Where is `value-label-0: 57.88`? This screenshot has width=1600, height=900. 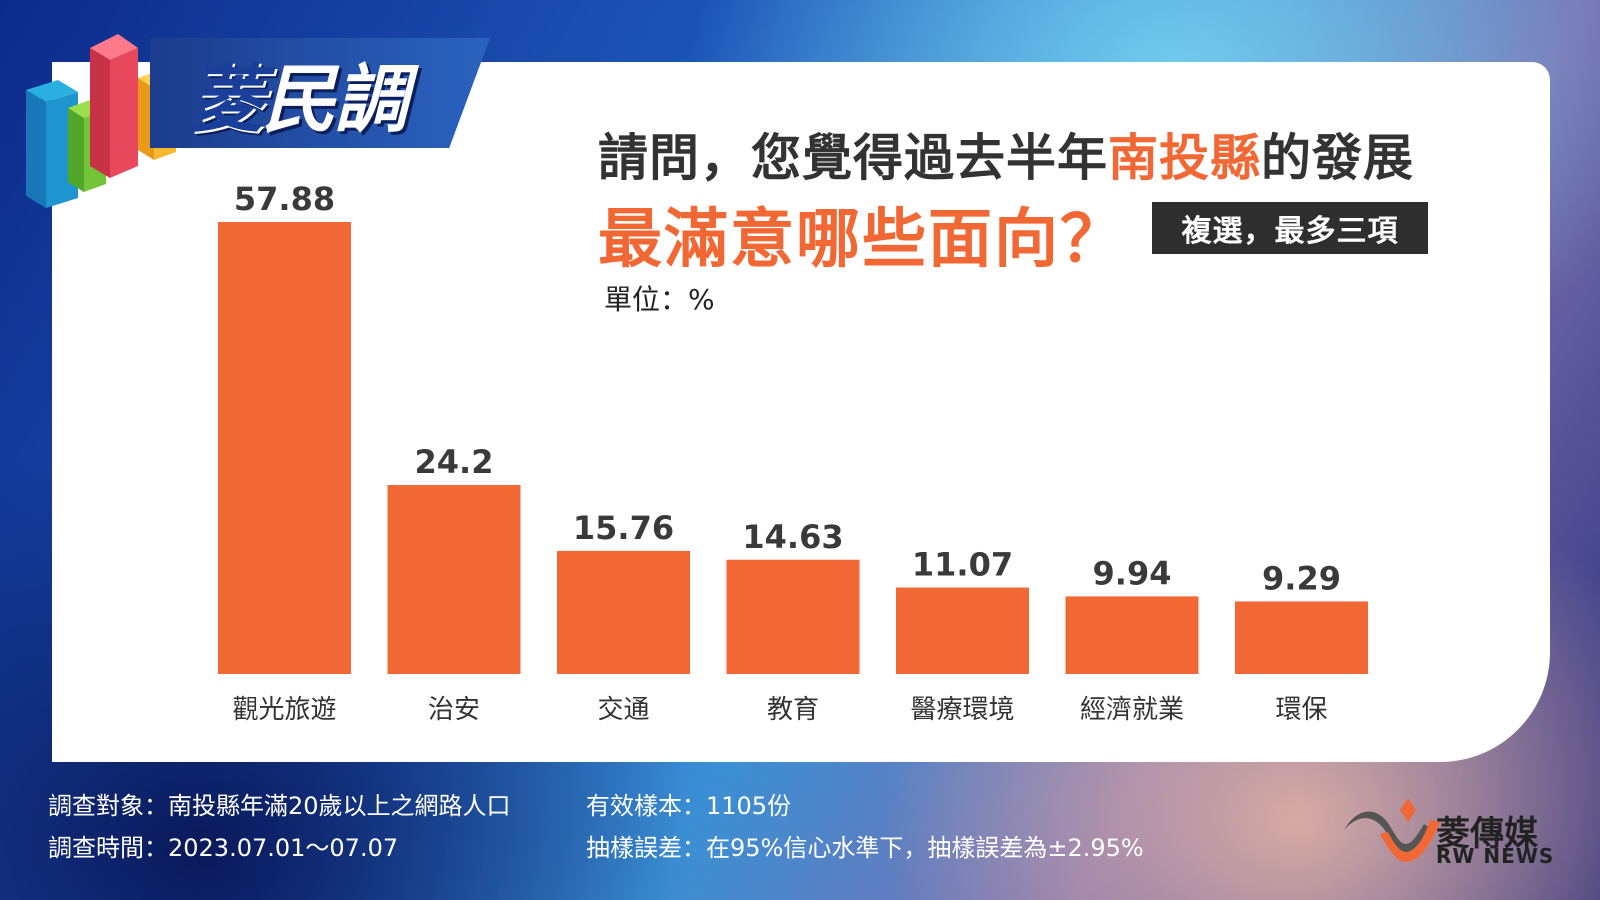 value-label-0: 57.88 is located at coordinates (284, 199).